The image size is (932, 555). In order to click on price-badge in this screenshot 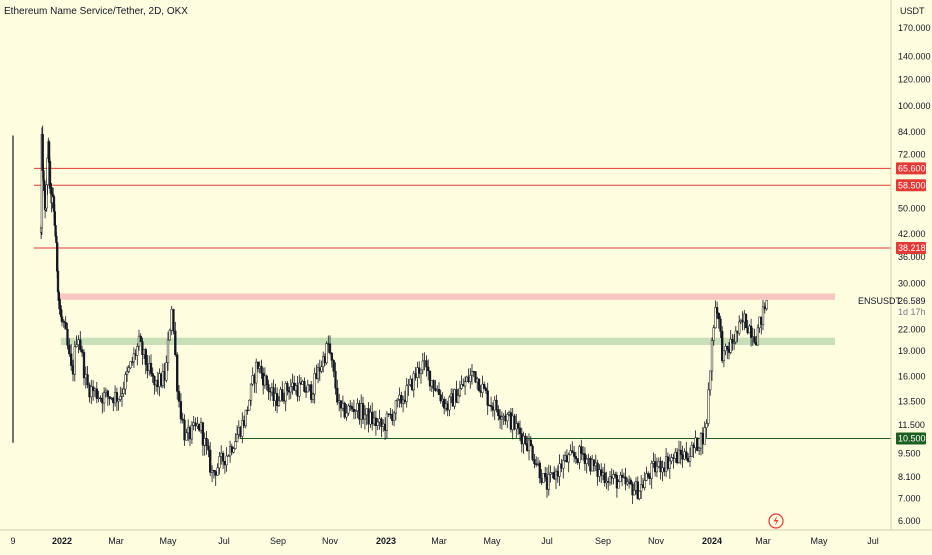, I will do `click(911, 438)`.